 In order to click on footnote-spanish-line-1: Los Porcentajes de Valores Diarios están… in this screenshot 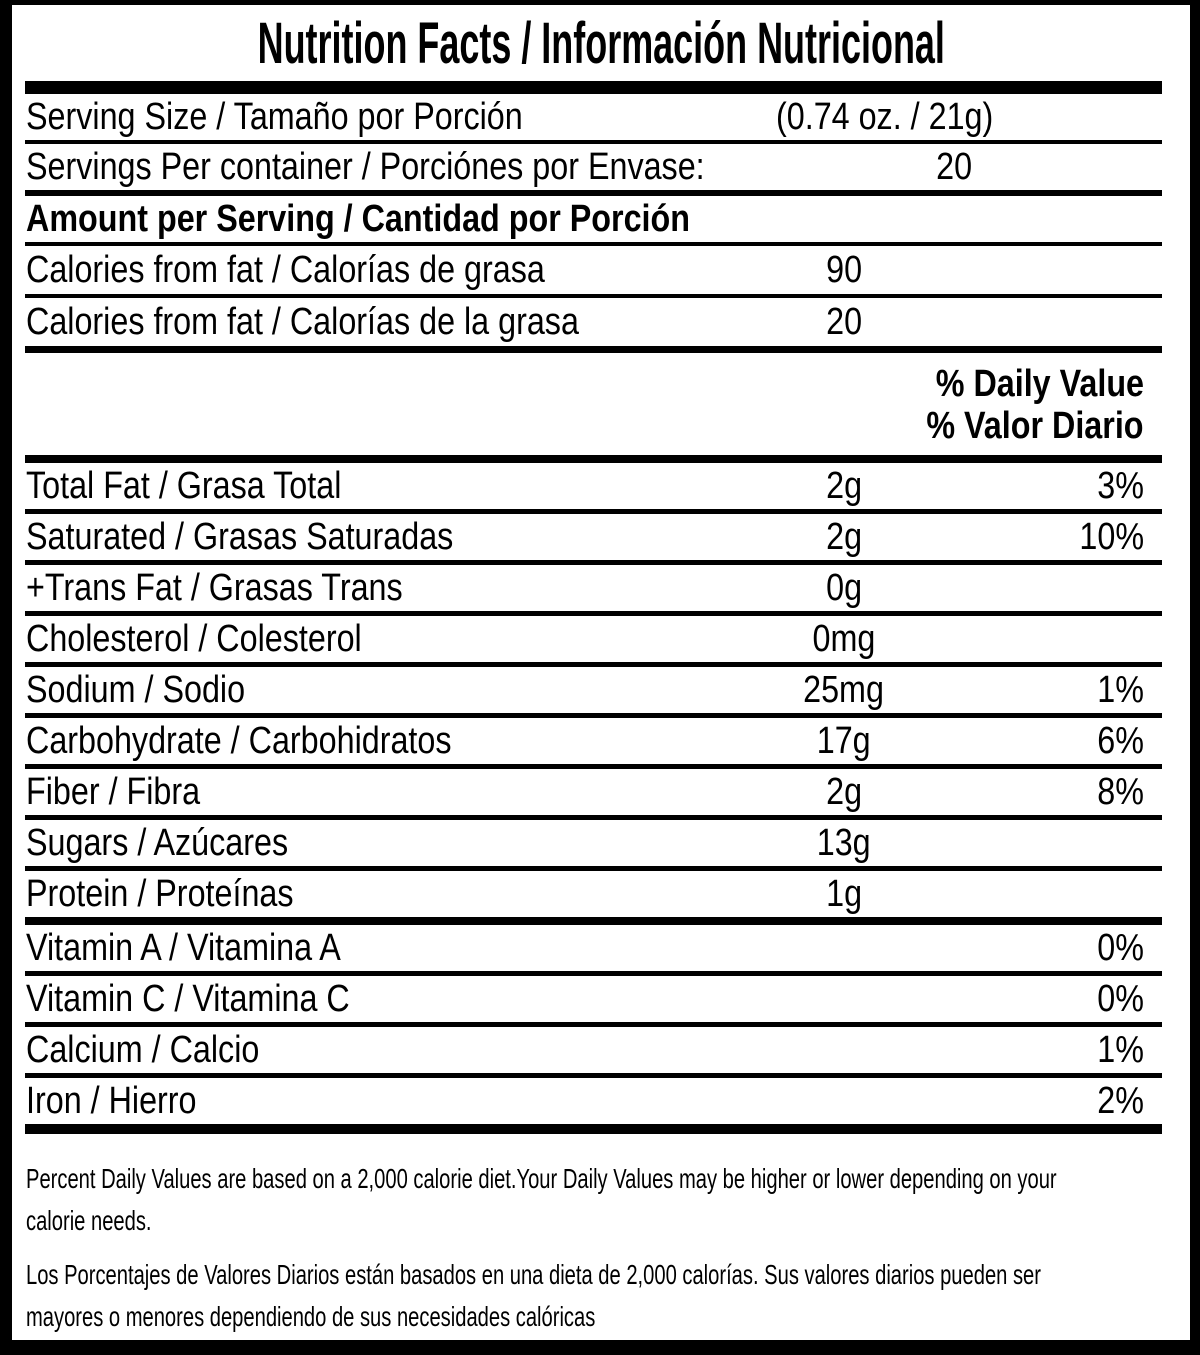, I will do `click(533, 1274)`.